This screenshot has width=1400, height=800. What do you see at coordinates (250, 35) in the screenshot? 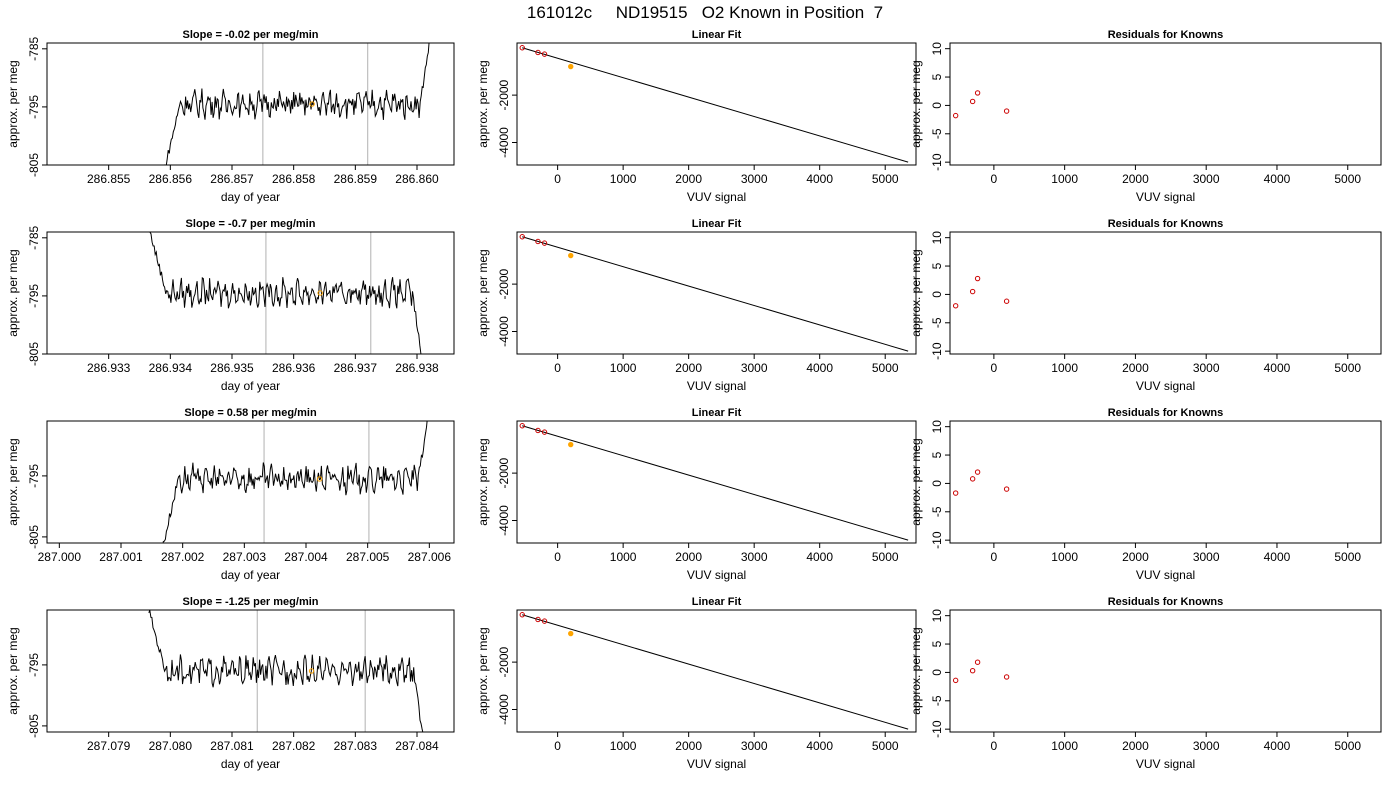
I see `panel-title: Slope = -0.02 per meg/min` at bounding box center [250, 35].